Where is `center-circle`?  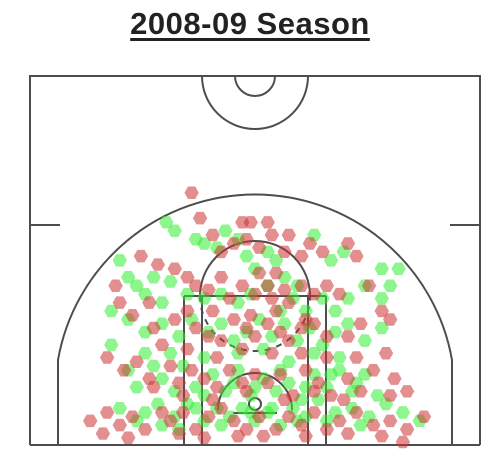
center-circle is located at coordinates (255, 102).